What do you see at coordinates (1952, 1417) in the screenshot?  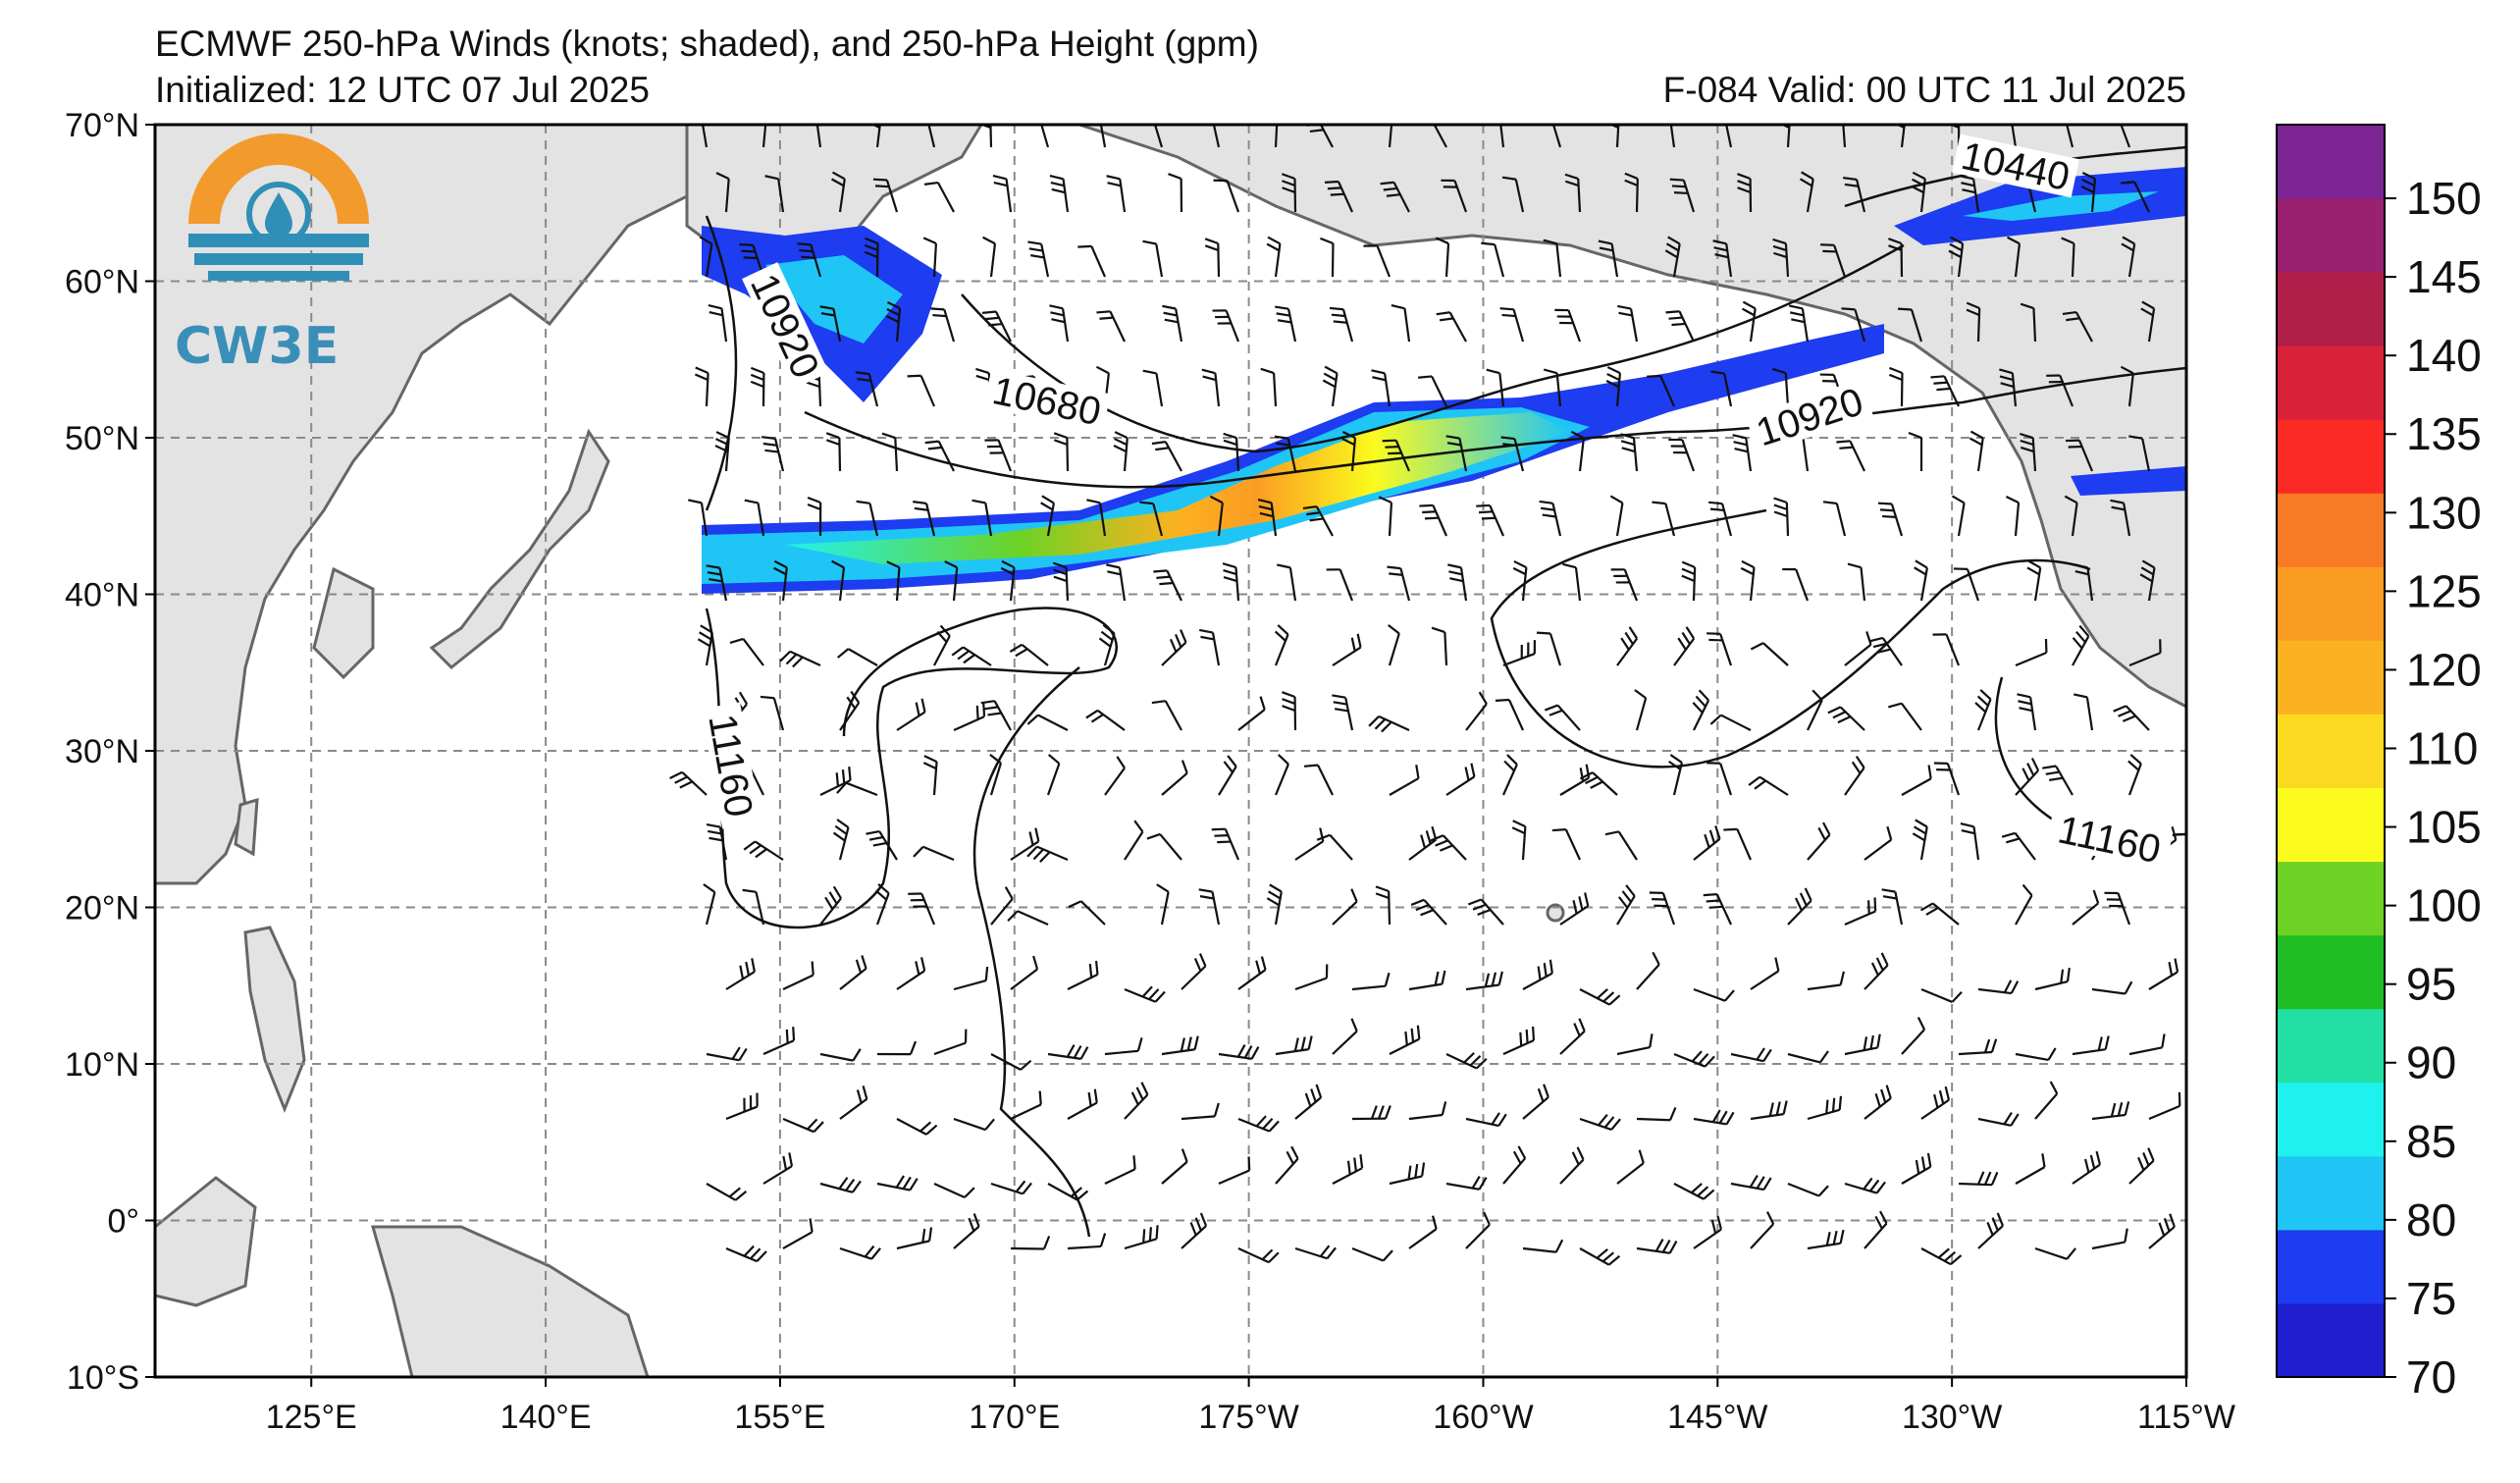 I see `lon-tick-label: 130°W` at bounding box center [1952, 1417].